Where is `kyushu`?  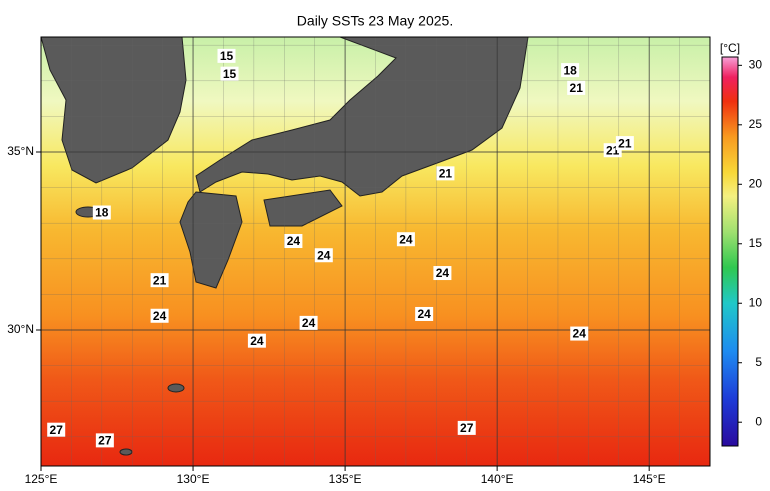
kyushu is located at coordinates (211, 240).